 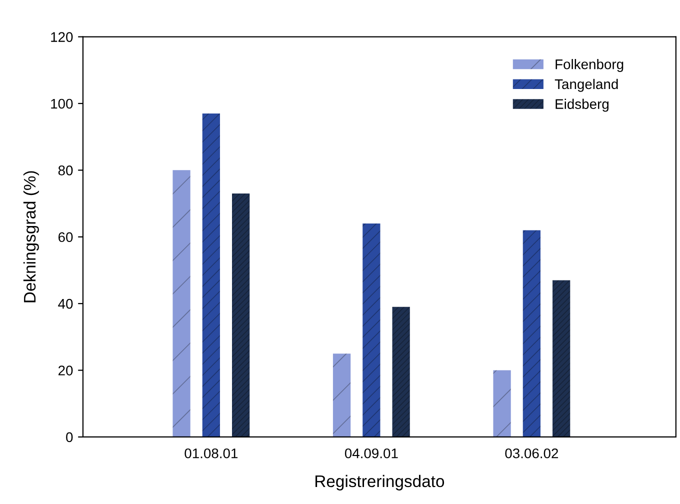 I want to click on x-tick-label: 01.08.01, so click(x=211, y=453).